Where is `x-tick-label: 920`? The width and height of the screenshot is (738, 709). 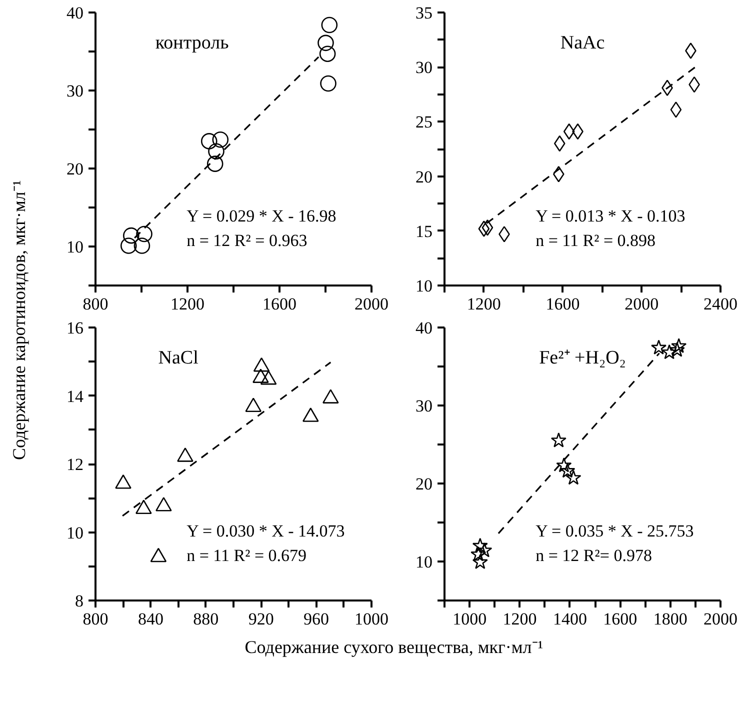 x-tick-label: 920 is located at coordinates (261, 619).